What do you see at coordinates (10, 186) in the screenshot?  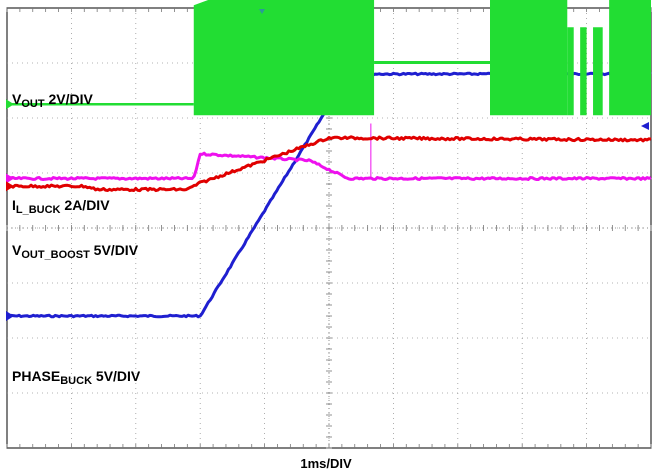 I see `channel-marker-vout_boost` at bounding box center [10, 186].